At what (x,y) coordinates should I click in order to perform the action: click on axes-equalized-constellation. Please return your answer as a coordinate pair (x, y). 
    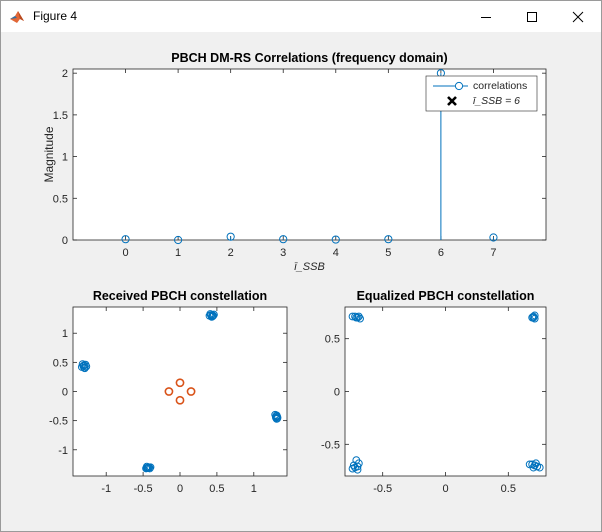
    Looking at the image, I should click on (445, 391).